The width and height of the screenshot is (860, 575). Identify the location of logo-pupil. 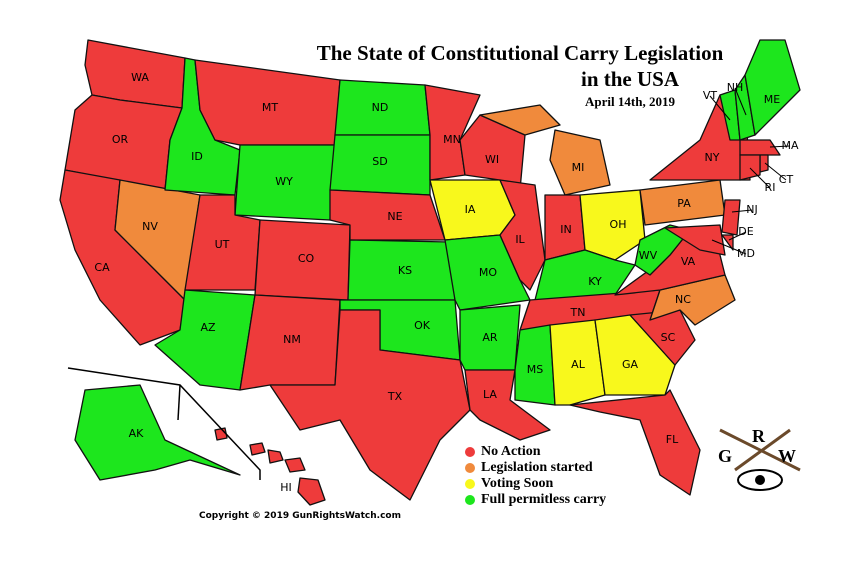
(760, 480).